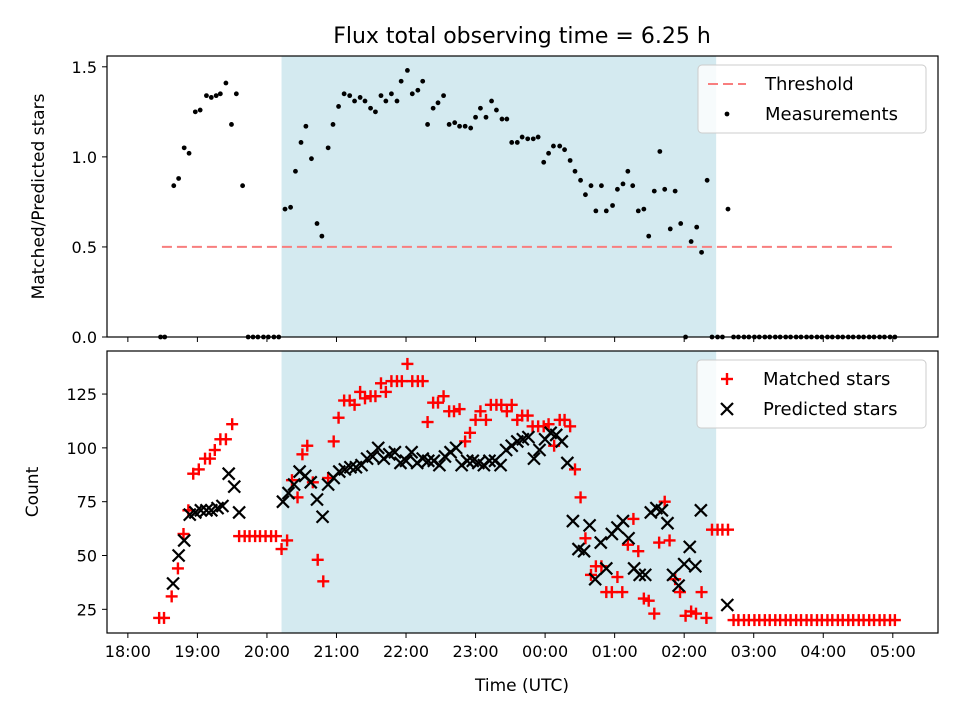 The height and width of the screenshot is (720, 960). I want to click on x-tick-label: 04:00, so click(823, 651).